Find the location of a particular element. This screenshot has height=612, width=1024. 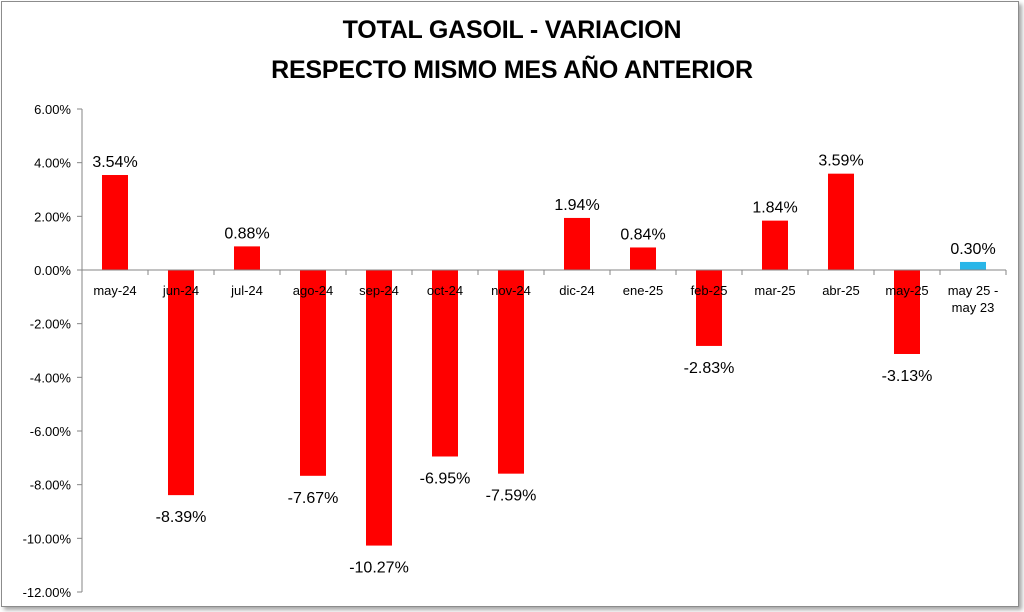

y-tick-label: -12.00% is located at coordinates (47, 592).